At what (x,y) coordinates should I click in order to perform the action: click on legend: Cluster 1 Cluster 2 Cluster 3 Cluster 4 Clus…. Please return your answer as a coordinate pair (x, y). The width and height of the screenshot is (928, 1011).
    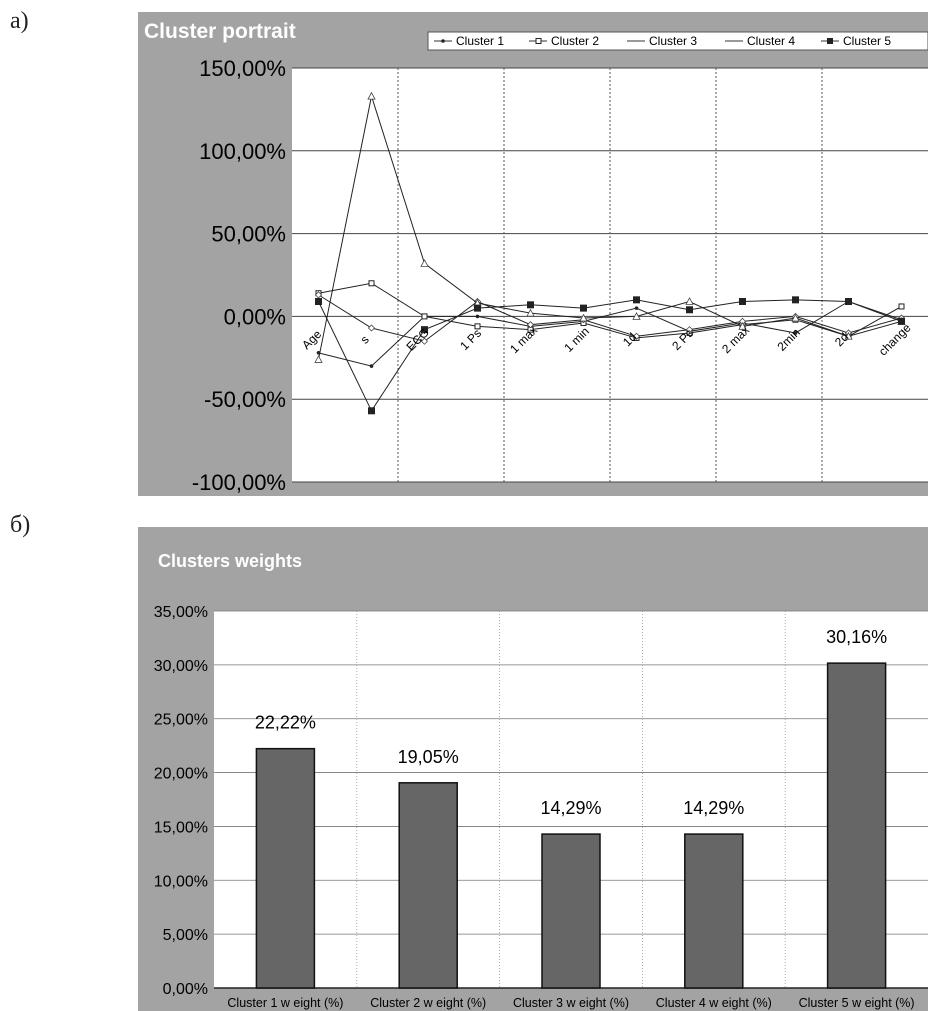
    Looking at the image, I should click on (677, 41).